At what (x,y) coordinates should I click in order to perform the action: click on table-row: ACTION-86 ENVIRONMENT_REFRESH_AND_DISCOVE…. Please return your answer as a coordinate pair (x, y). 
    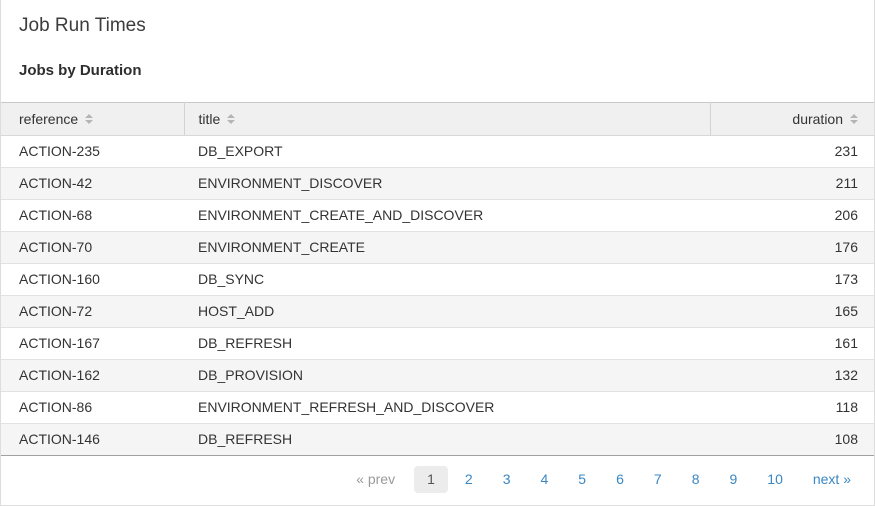
    Looking at the image, I should click on (437, 407).